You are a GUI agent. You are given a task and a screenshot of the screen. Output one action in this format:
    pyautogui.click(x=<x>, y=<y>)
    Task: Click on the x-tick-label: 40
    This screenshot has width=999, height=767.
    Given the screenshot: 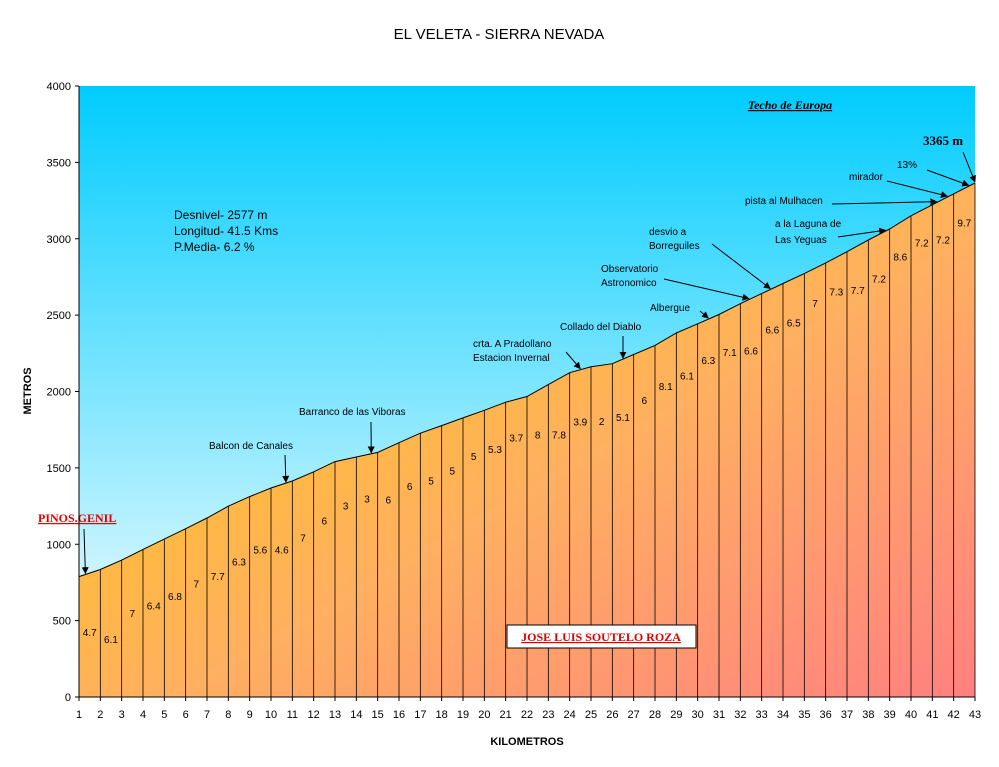 What is the action you would take?
    pyautogui.click(x=911, y=715)
    